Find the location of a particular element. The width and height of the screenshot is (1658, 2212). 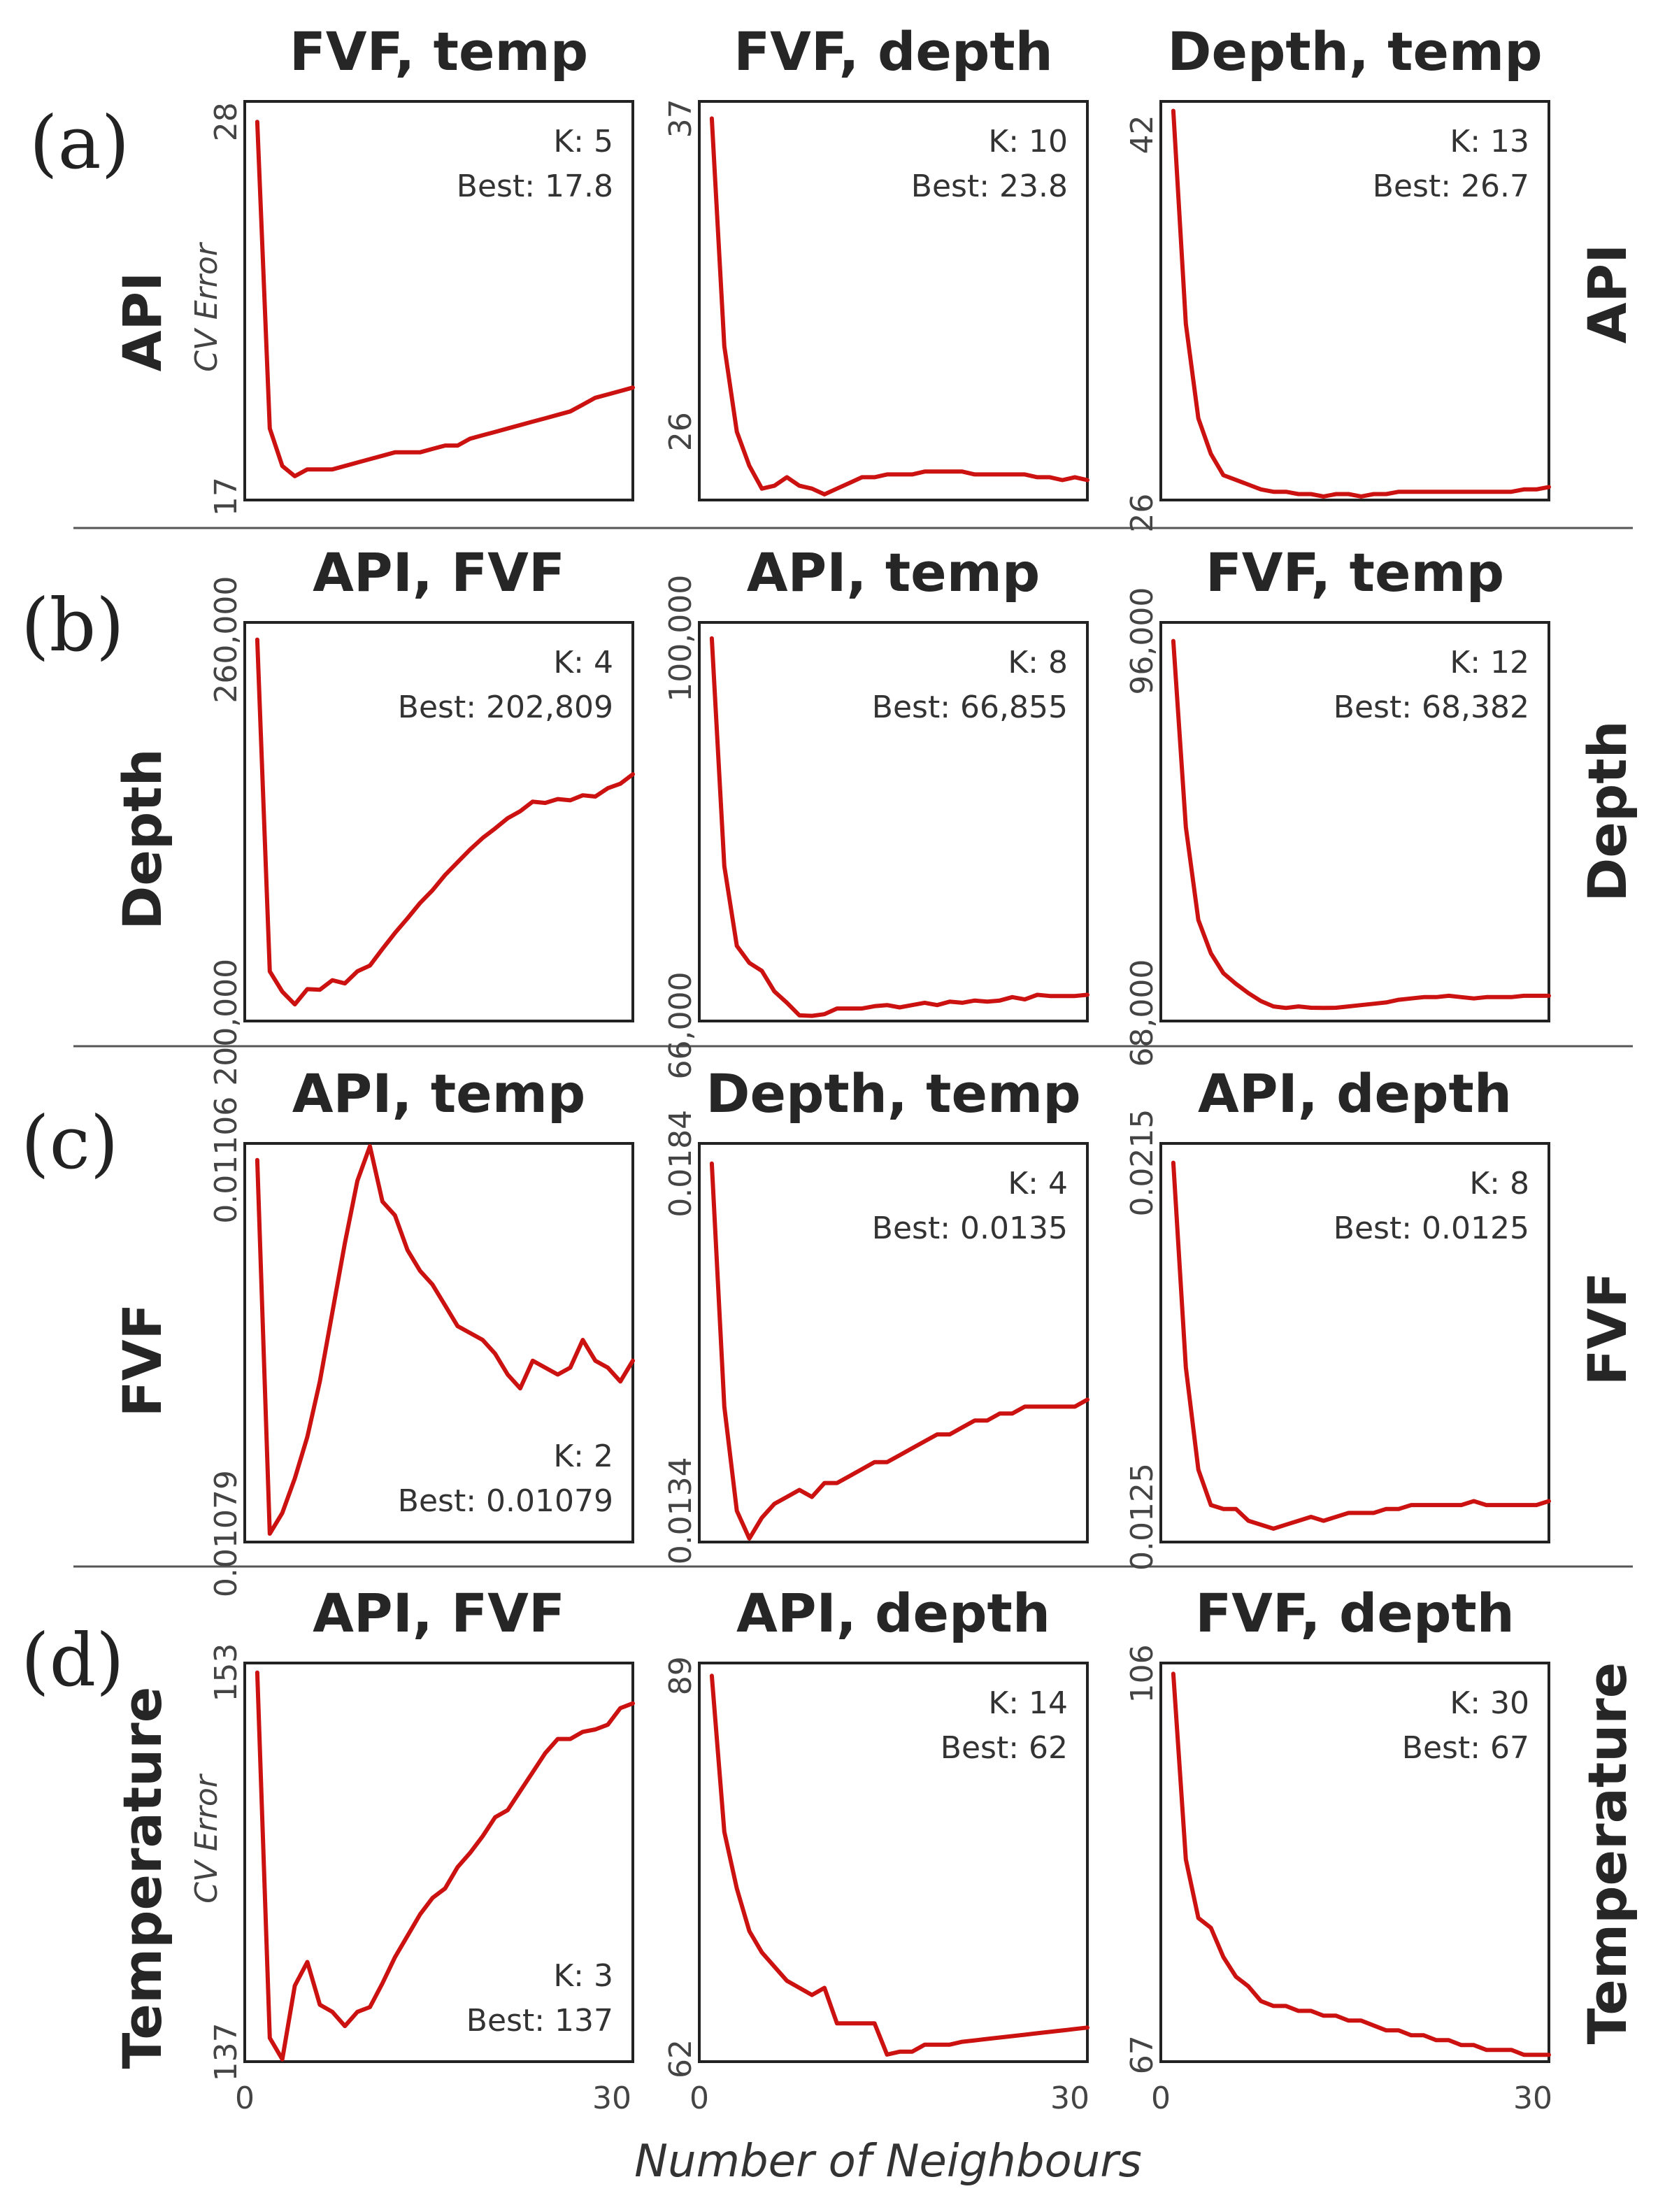

y-tick-label-top: 96,000 is located at coordinates (1142, 641).